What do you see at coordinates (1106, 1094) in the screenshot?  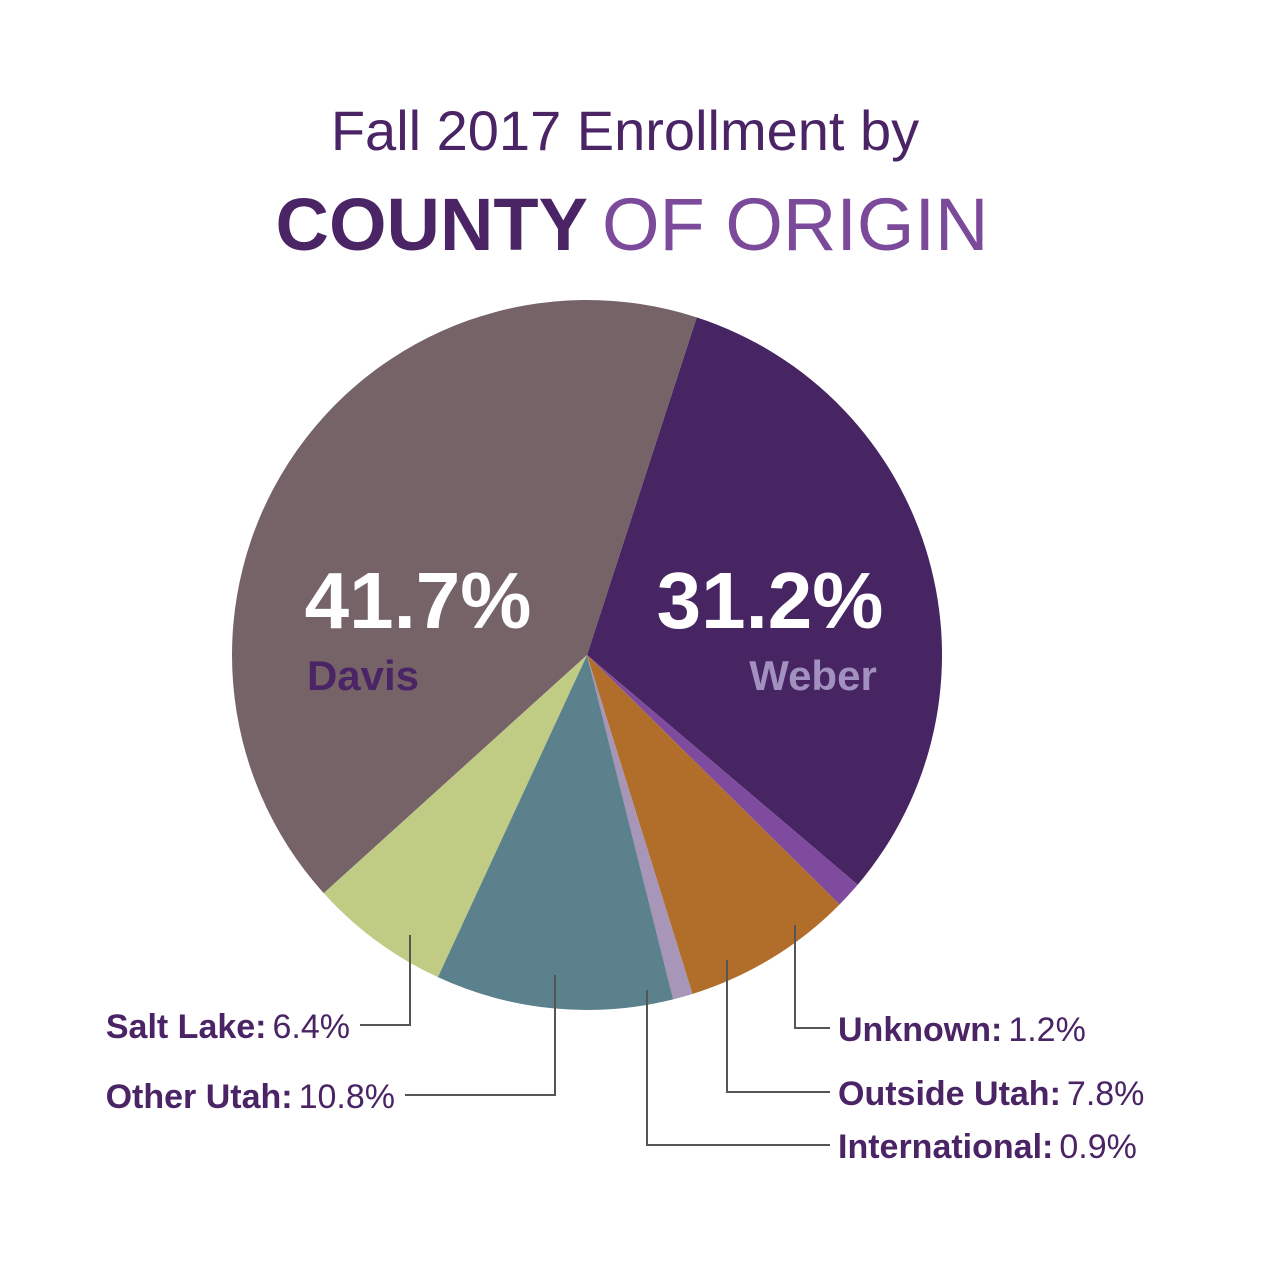 I see `callout-value: 7.8%` at bounding box center [1106, 1094].